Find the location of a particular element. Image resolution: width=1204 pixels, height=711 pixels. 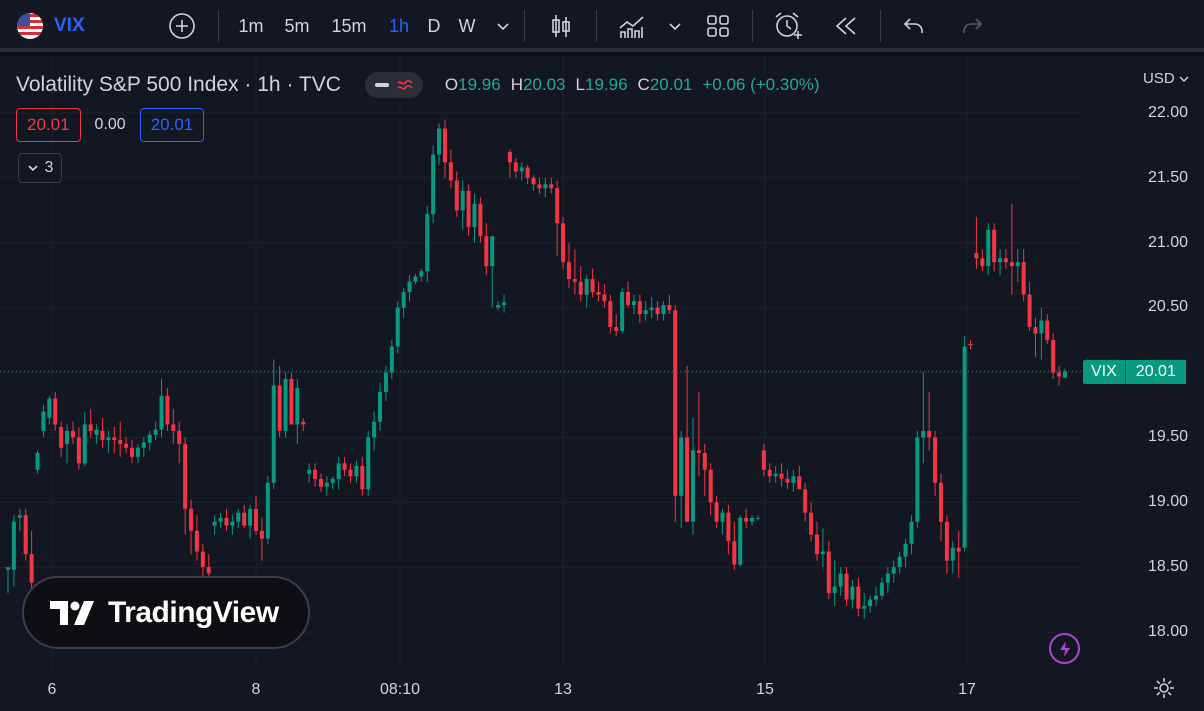

redo-button is located at coordinates (972, 26).